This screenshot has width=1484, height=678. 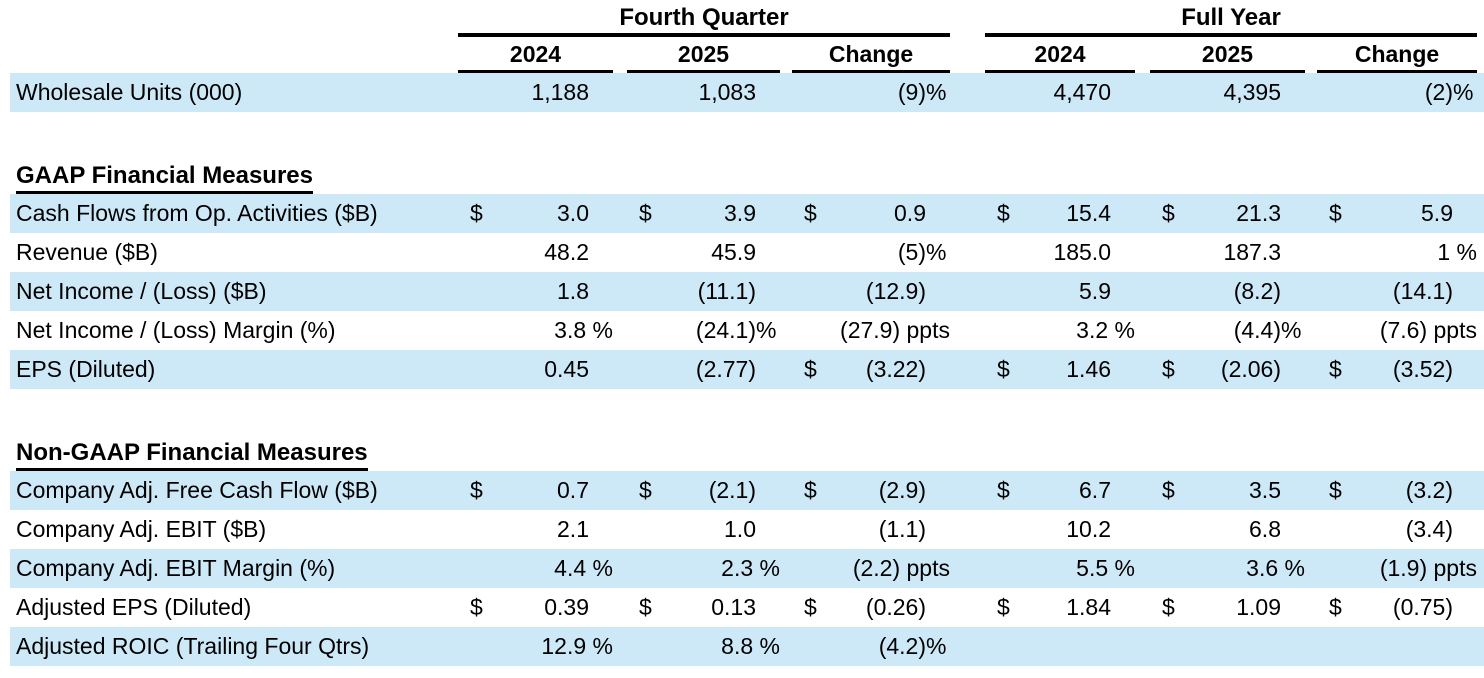 I want to click on value-cell: 1.0, so click(x=703, y=529).